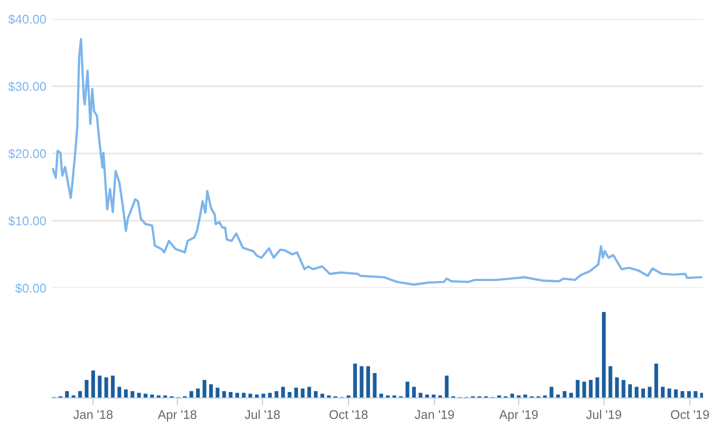  Describe the element at coordinates (93, 414) in the screenshot. I see `x-tick-label: Jan '18` at that location.